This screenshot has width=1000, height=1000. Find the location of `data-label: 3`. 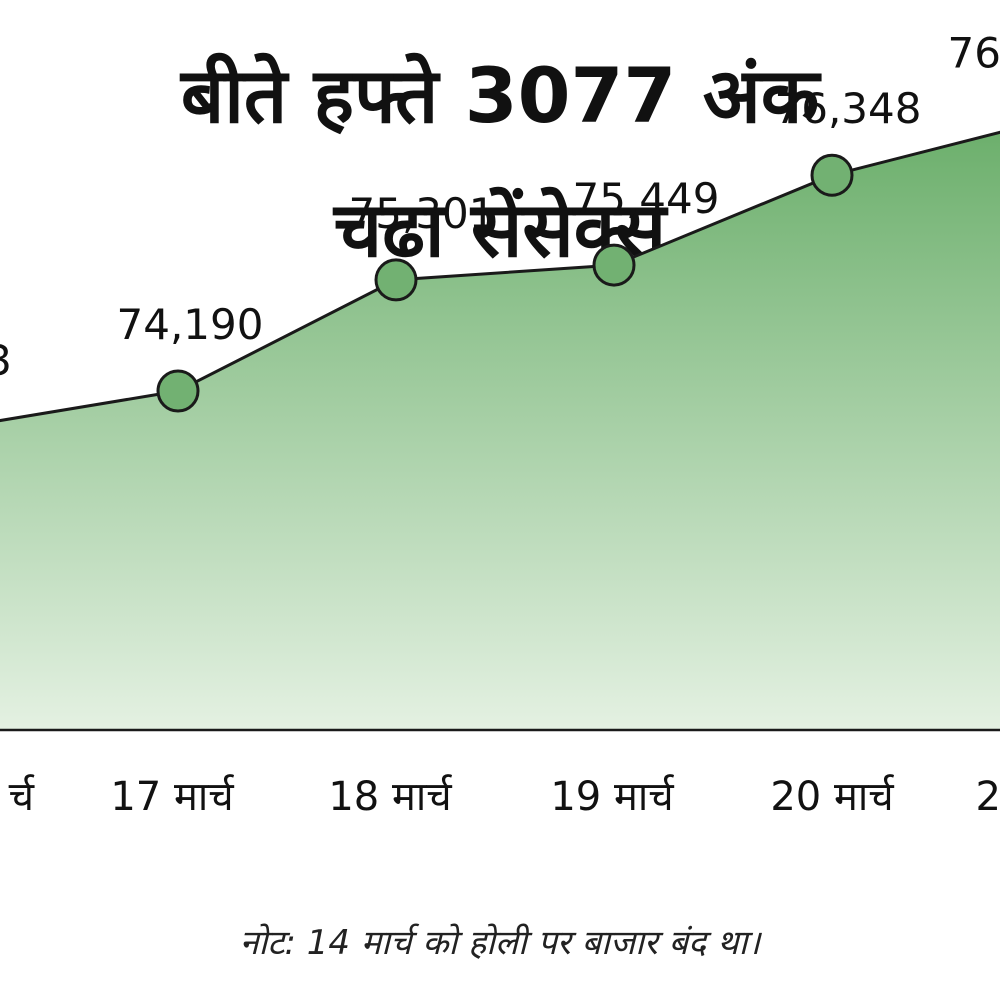

data-label: 3 is located at coordinates (6, 360).